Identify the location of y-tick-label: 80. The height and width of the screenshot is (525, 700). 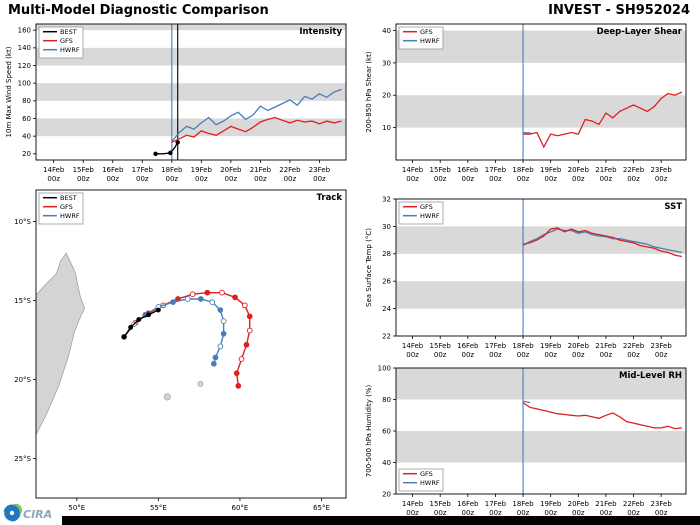
(386, 400).